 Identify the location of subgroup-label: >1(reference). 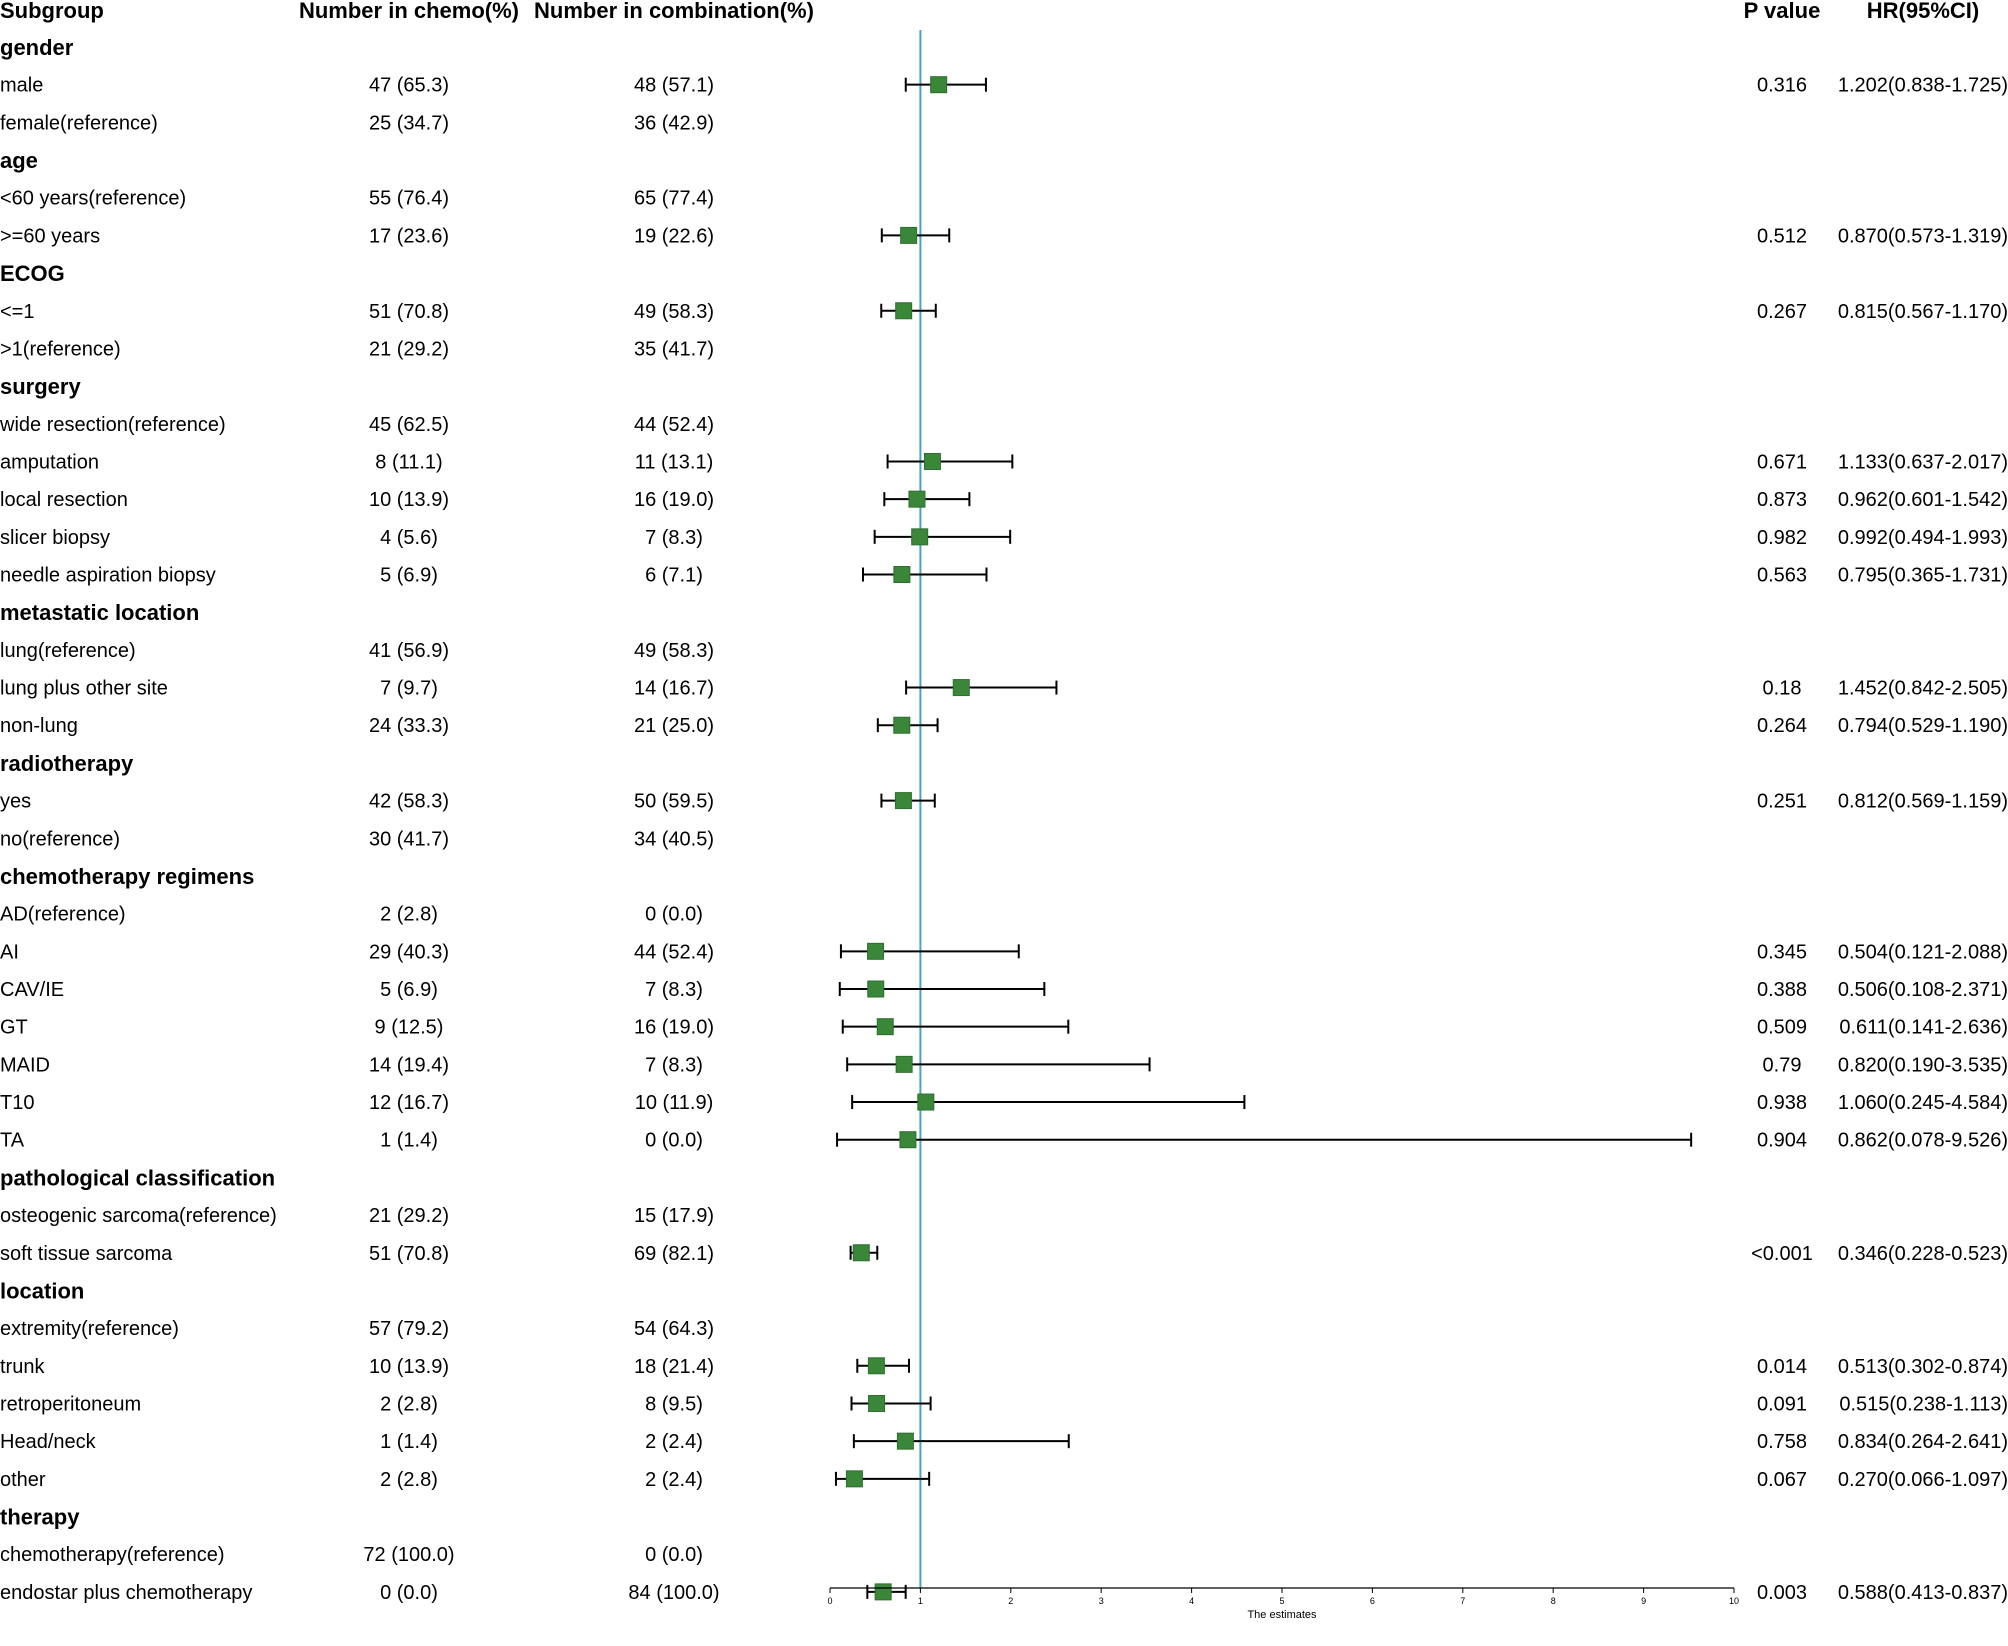
(60, 349).